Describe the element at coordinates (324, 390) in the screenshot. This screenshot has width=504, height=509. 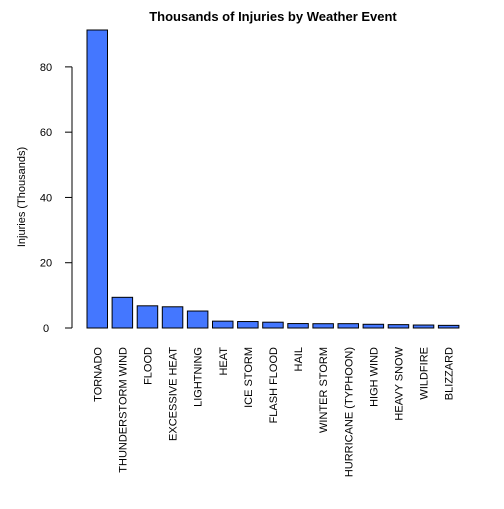
I see `x-category-label: WINTER STORM` at that location.